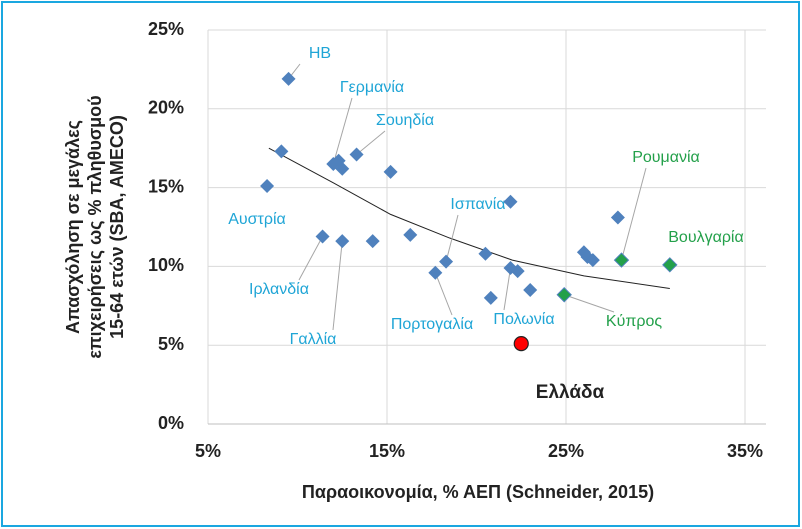 The width and height of the screenshot is (802, 529). I want to click on point-label: Σουηδία, so click(405, 120).